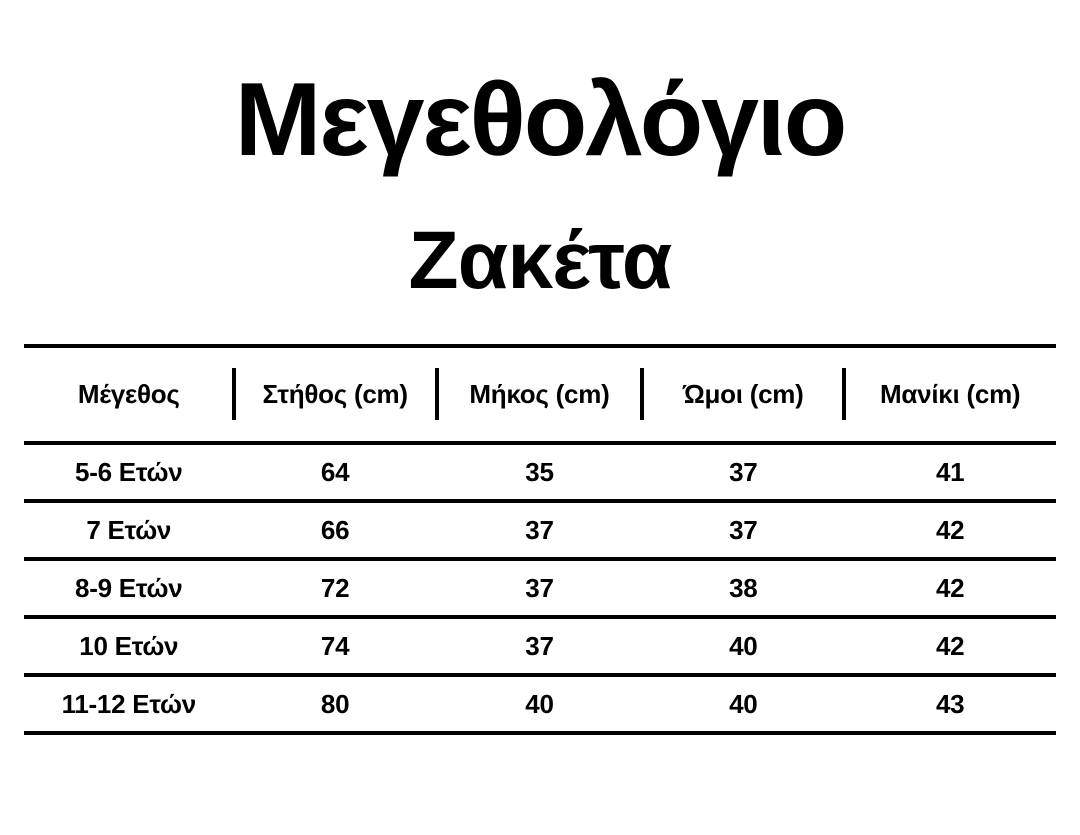 This screenshot has height=835, width=1080. I want to click on size-cell: 5-6 Ετών, so click(129, 471).